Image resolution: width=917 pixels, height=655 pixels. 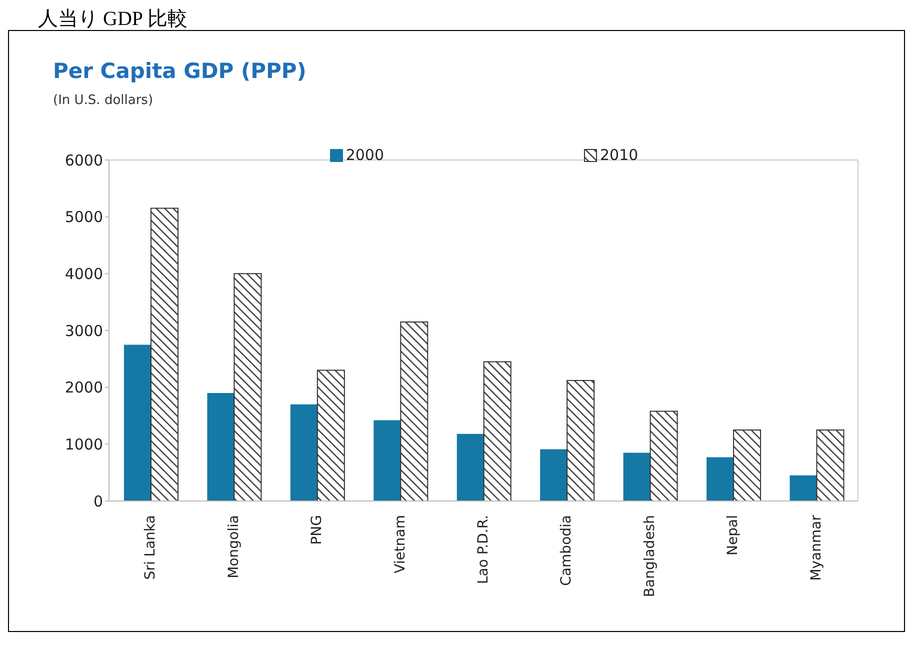 What do you see at coordinates (150, 547) in the screenshot?
I see `x-tick-label: Sri Lanka` at bounding box center [150, 547].